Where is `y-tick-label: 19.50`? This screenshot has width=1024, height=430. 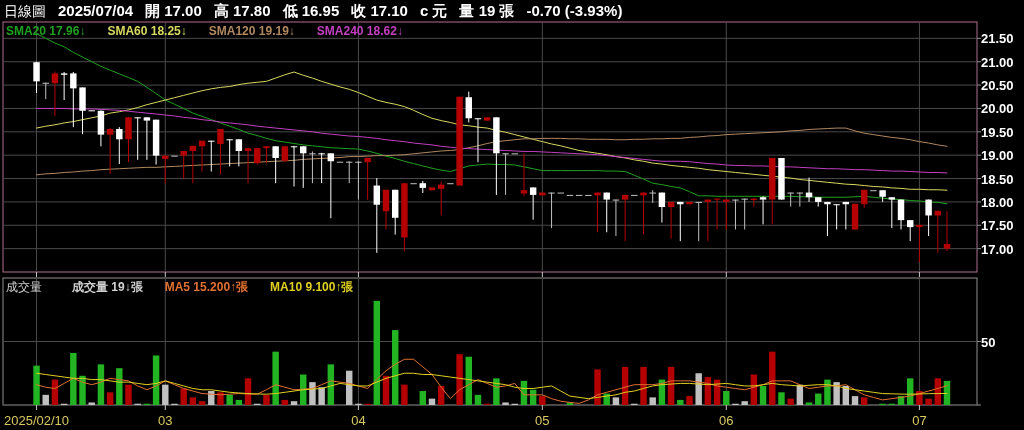
y-tick-label: 19.50 is located at coordinates (997, 132).